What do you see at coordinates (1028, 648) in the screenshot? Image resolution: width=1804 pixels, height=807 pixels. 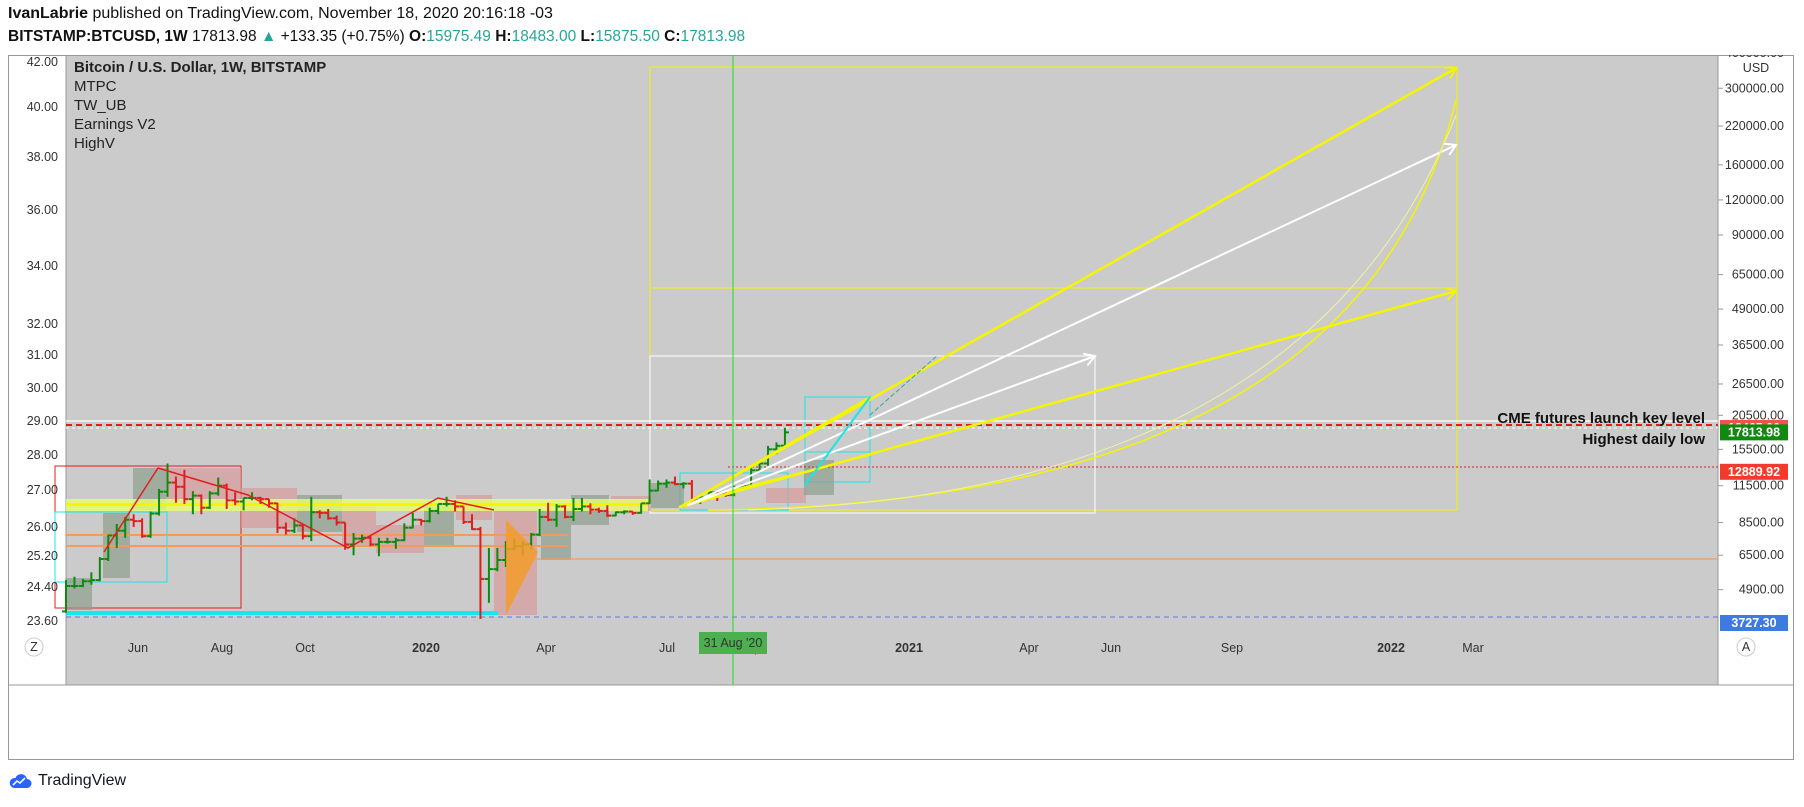 I see `time-tick-label: Apr` at bounding box center [1028, 648].